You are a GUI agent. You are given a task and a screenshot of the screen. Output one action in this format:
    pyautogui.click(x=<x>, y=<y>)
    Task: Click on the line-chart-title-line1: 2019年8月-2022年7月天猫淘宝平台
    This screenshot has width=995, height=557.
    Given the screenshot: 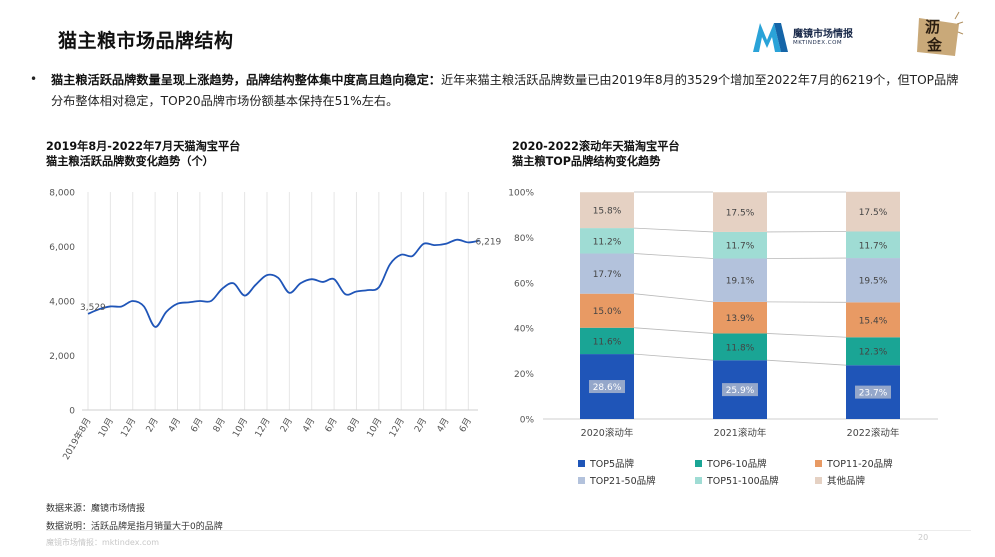 What is the action you would take?
    pyautogui.click(x=143, y=146)
    